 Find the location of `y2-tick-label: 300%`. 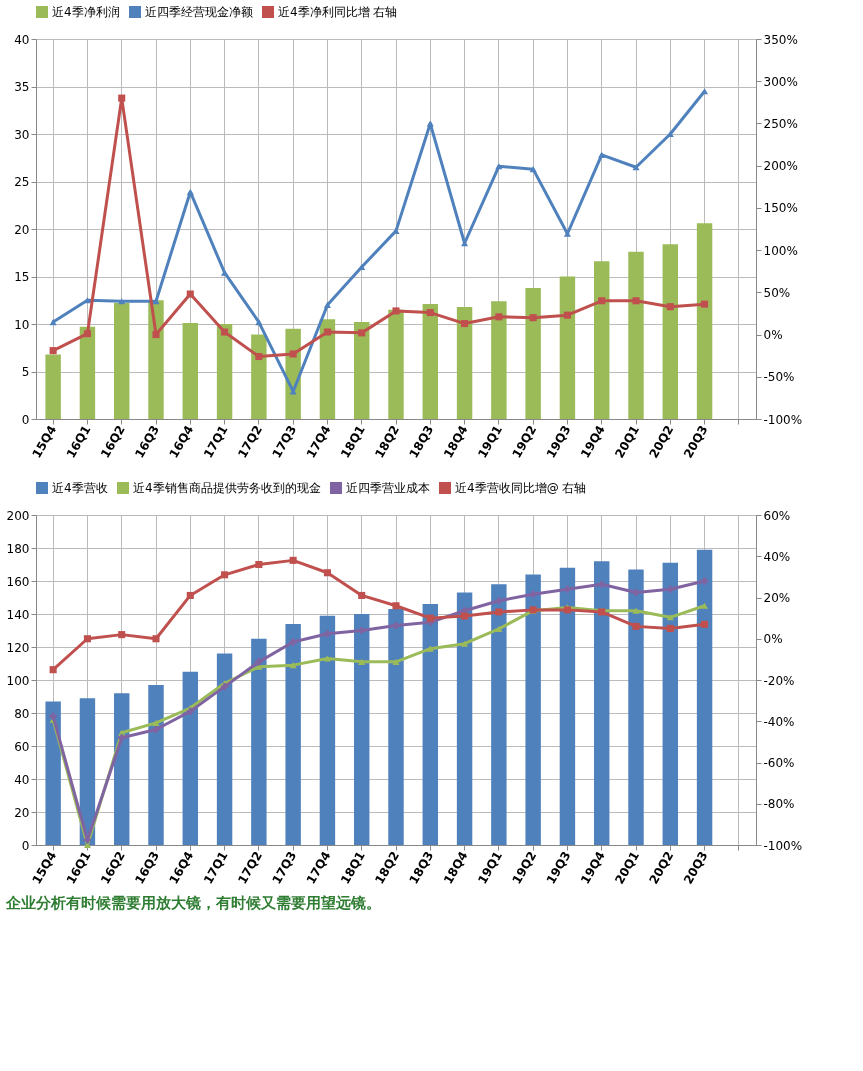

y2-tick-label: 300% is located at coordinates (780, 81).